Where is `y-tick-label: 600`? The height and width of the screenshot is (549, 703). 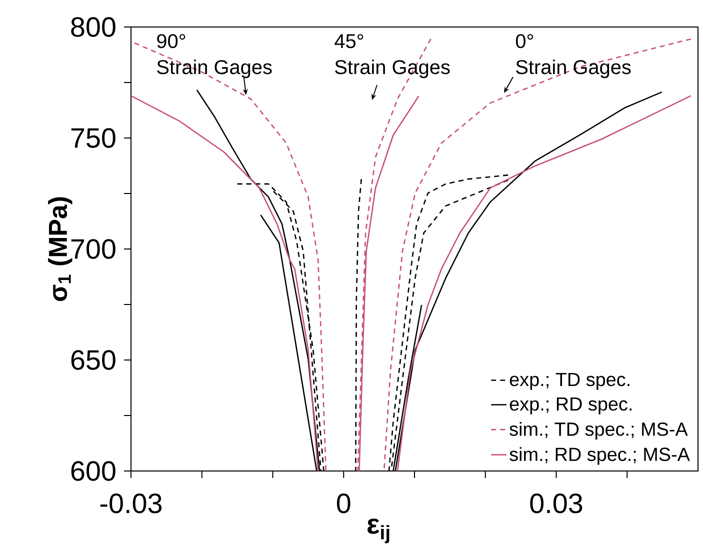 y-tick-label: 600 is located at coordinates (93, 471).